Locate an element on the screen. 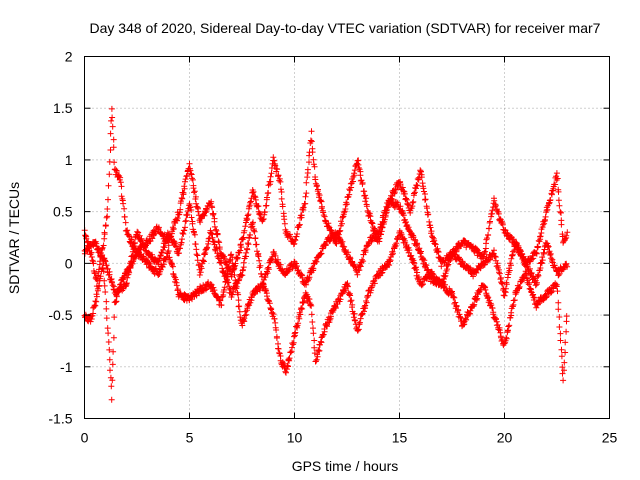 Image resolution: width=640 pixels, height=480 pixels. y-tick-label: 0 is located at coordinates (69, 263).